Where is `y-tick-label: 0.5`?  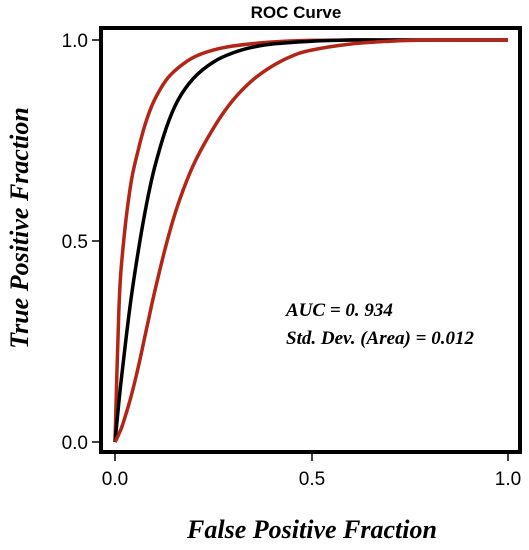
y-tick-label: 0.5 is located at coordinates (75, 242).